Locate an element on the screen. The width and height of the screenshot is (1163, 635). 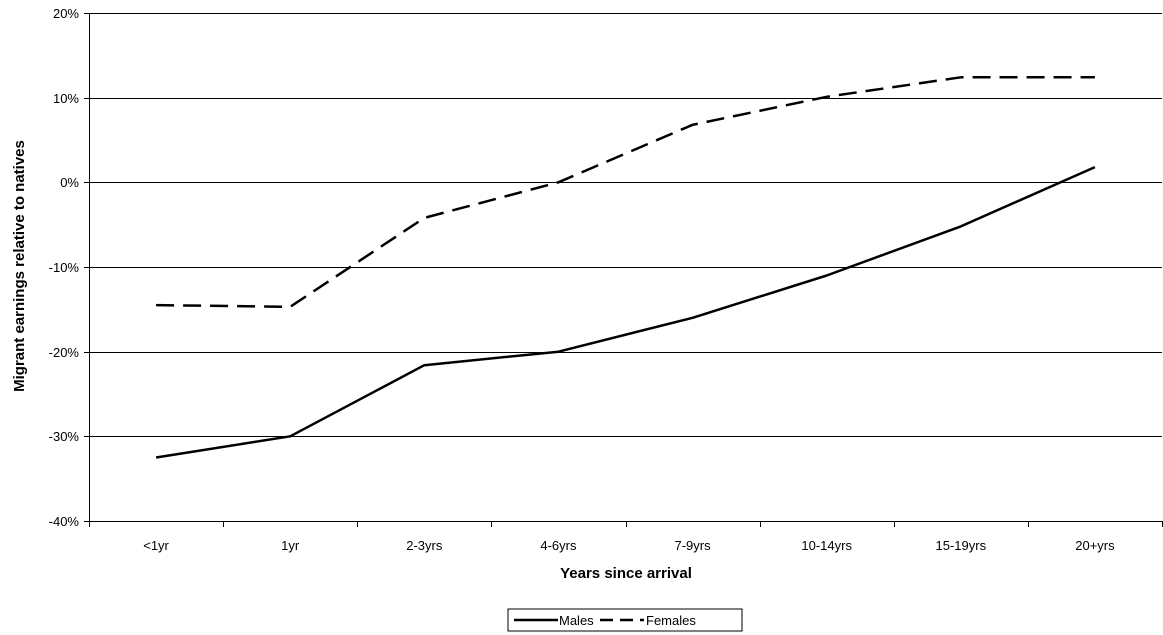
x-tick-label: 4-6yrs is located at coordinates (558, 545).